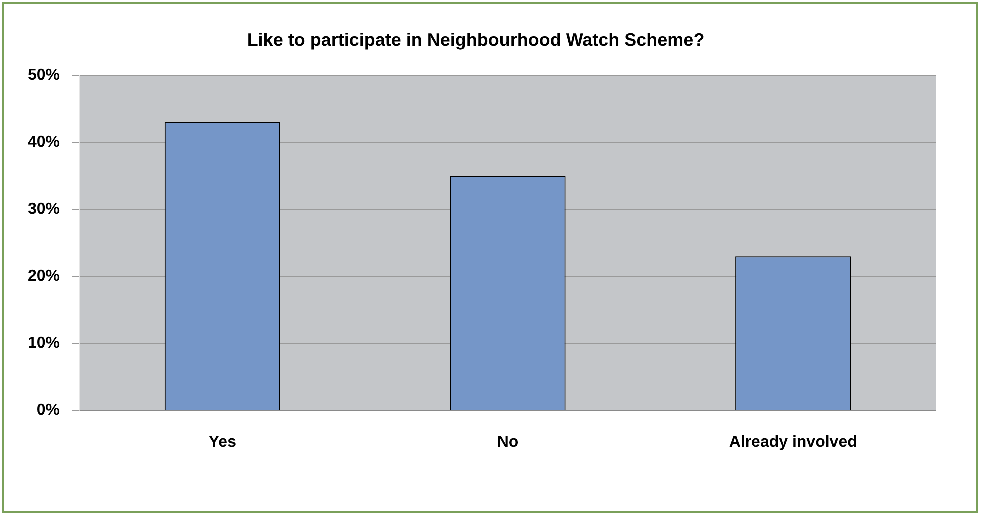 The height and width of the screenshot is (517, 984). Describe the element at coordinates (44, 143) in the screenshot. I see `y-tick-label: 40%` at that location.